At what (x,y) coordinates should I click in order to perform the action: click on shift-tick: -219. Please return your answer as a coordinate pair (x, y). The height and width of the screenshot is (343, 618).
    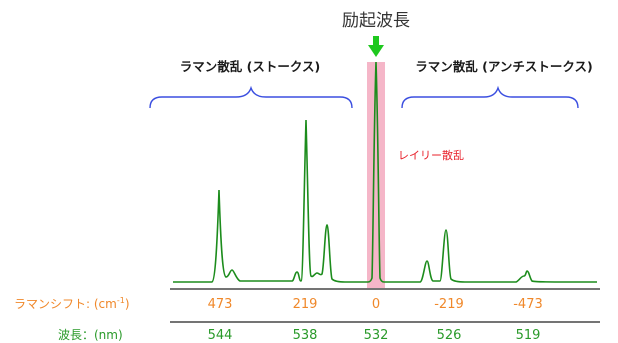
    Looking at the image, I should click on (449, 304).